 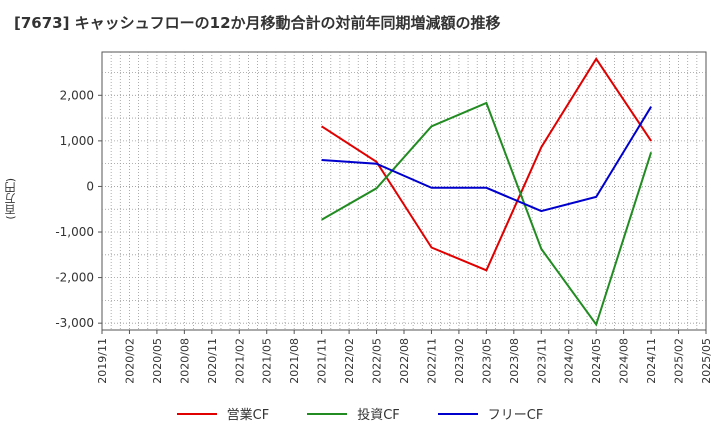 I want to click on x-tick-label: 2024/08, so click(x=624, y=361).